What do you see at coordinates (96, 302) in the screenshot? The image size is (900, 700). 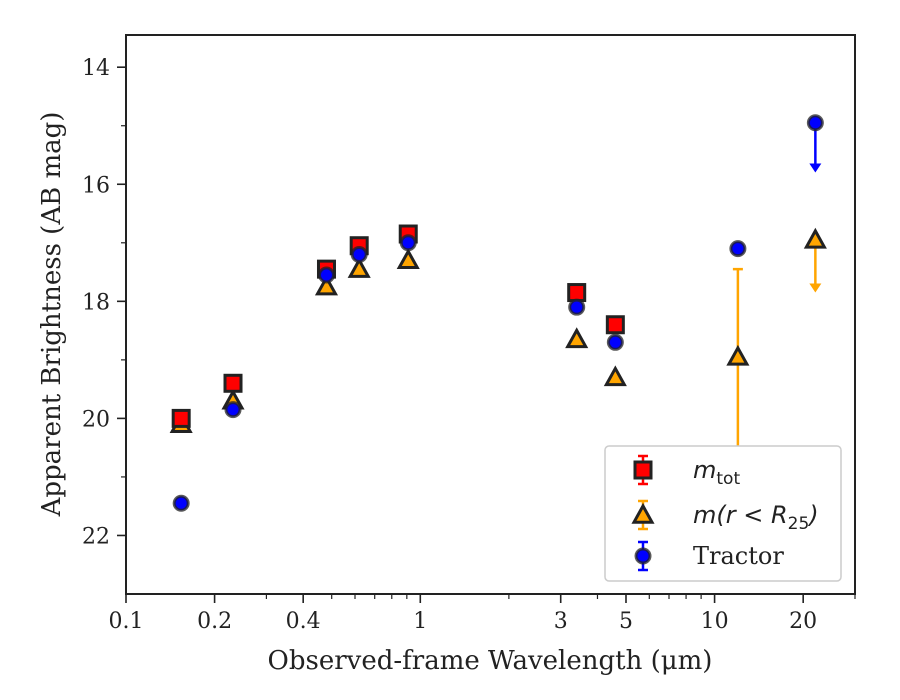 I see `y-tick-label: 18` at bounding box center [96, 302].